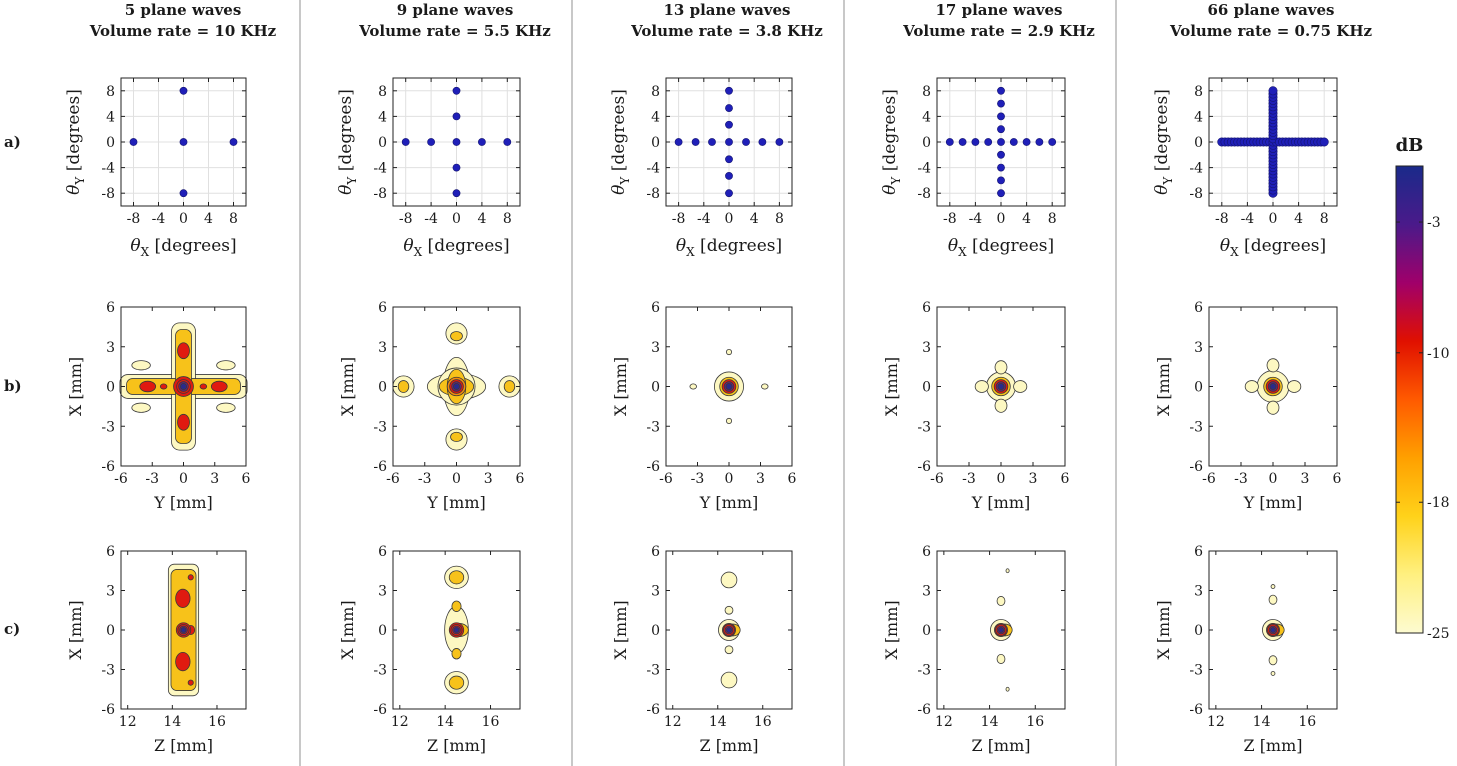  I want to click on x-tick-label: 4, so click(208, 219).